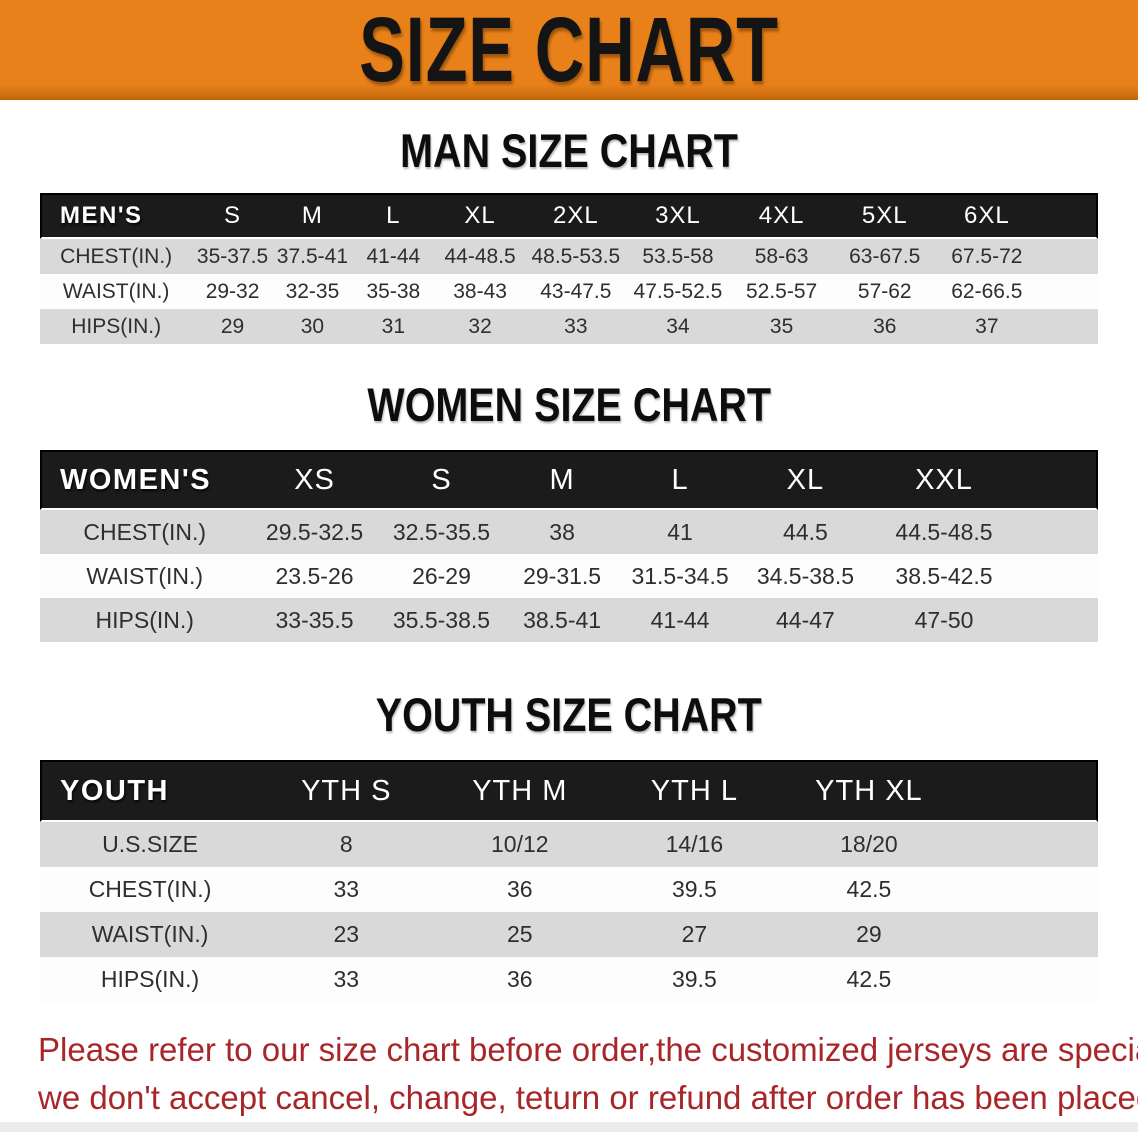  I want to click on measurement-cell: 33-35.5, so click(314, 620).